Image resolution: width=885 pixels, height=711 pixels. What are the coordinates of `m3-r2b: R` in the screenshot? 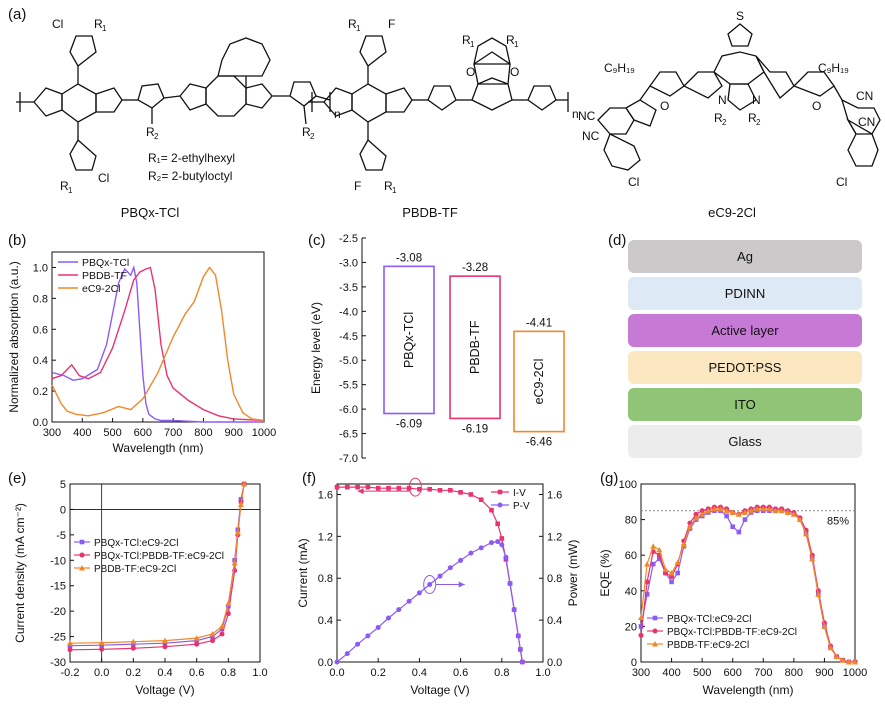 It's located at (752, 118).